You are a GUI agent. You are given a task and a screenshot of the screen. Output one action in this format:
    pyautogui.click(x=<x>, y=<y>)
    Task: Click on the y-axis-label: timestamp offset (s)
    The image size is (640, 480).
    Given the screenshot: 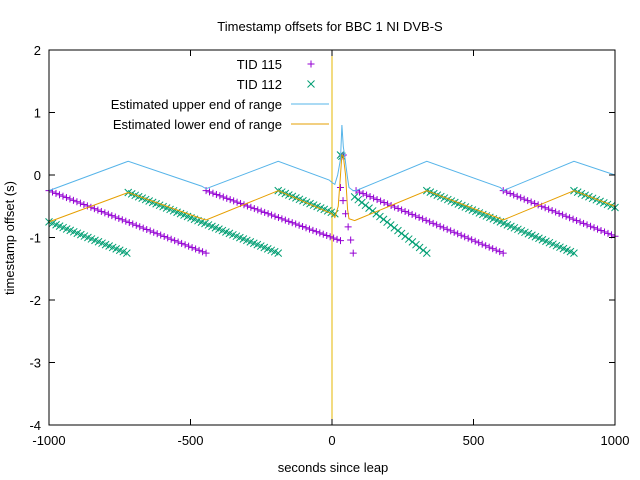 What is the action you would take?
    pyautogui.click(x=9, y=238)
    